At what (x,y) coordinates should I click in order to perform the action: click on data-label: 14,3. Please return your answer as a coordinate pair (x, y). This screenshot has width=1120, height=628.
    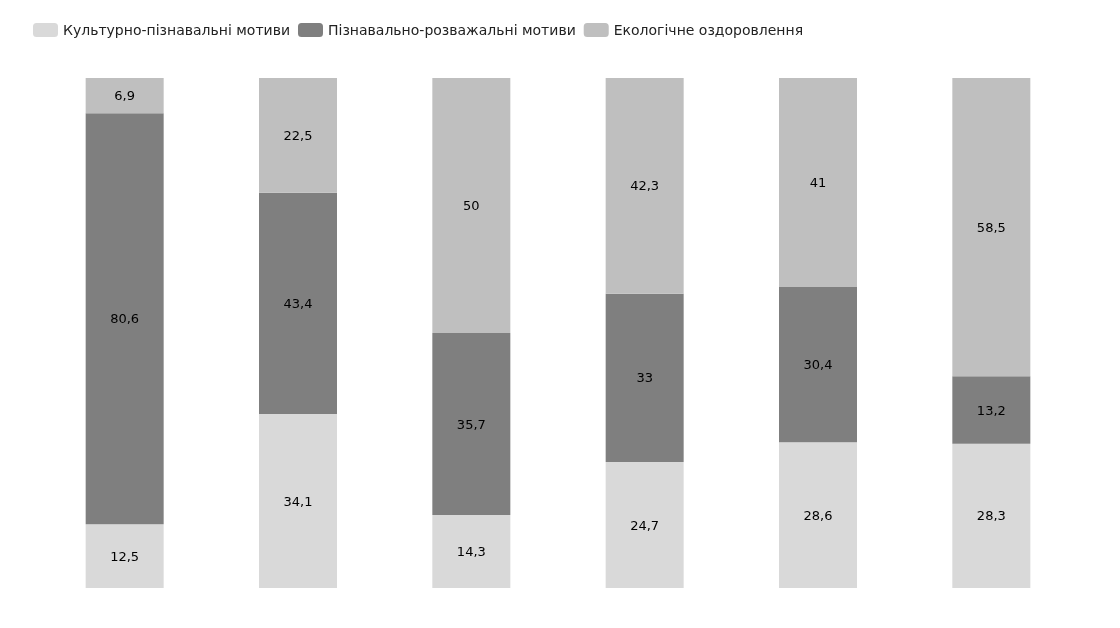
    Looking at the image, I should click on (471, 552).